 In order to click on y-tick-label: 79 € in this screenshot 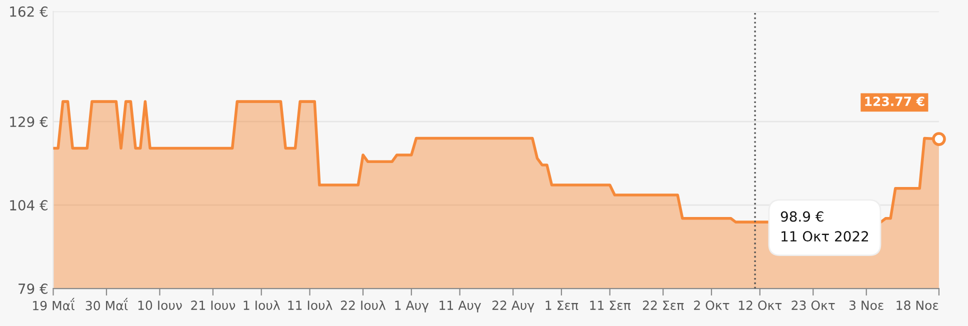, I will do `click(33, 288)`.